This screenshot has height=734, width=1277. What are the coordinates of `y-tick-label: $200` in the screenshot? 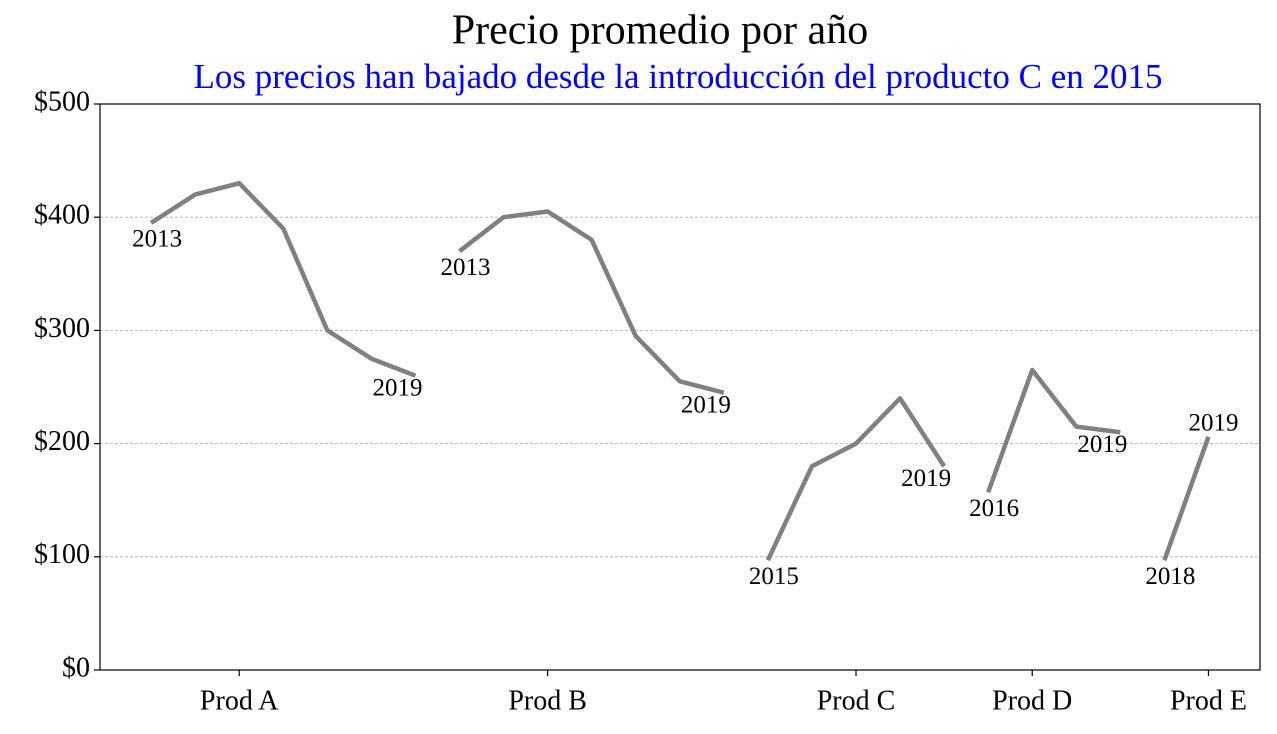 It's located at (62, 441).